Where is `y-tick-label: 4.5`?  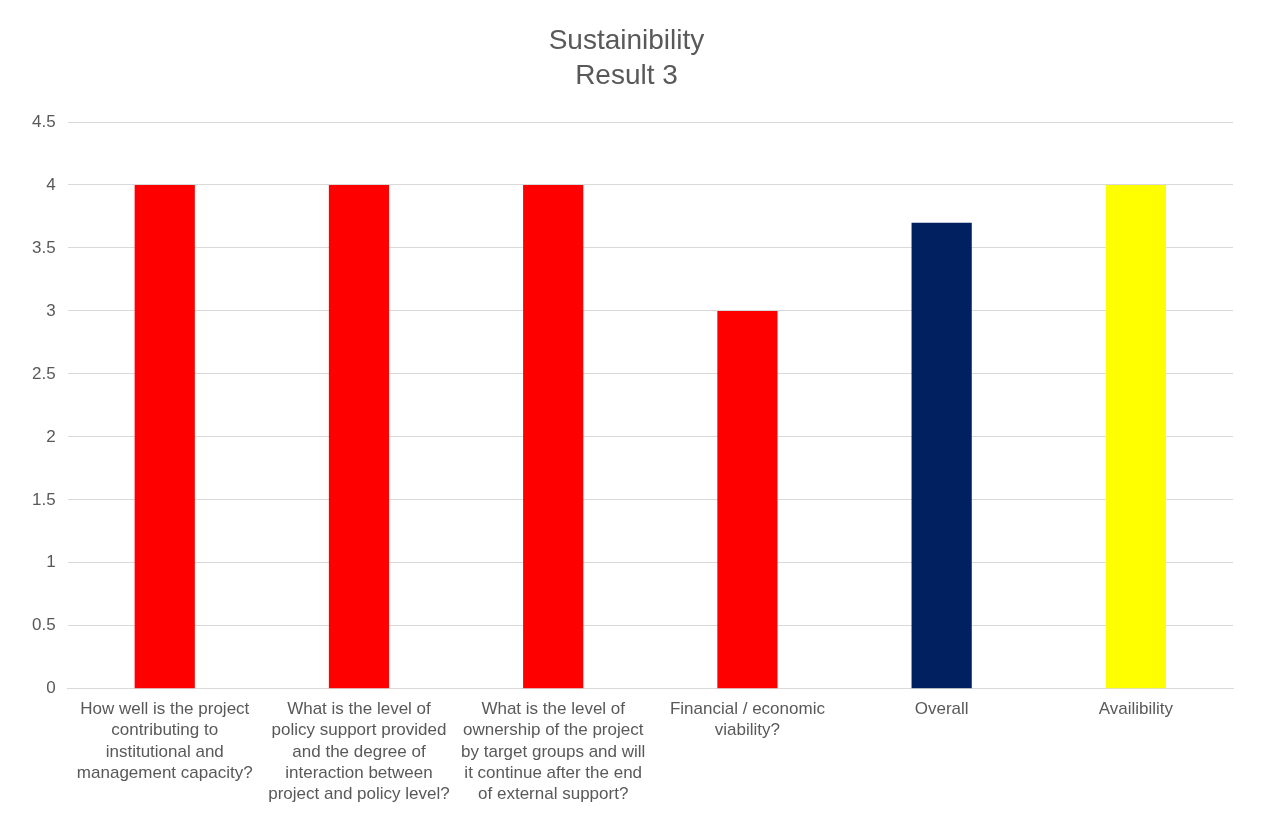
y-tick-label: 4.5 is located at coordinates (43, 121).